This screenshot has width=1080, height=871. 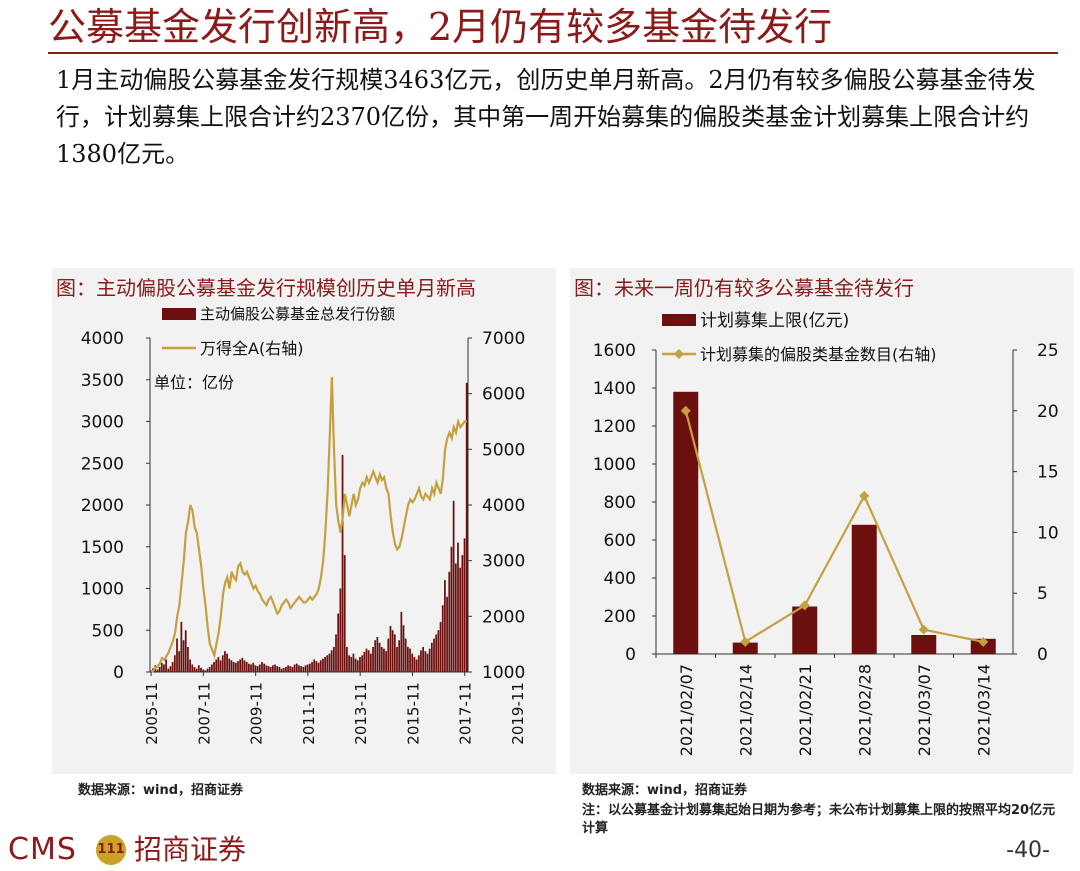 I want to click on line-point-marker, so click(x=685, y=410).